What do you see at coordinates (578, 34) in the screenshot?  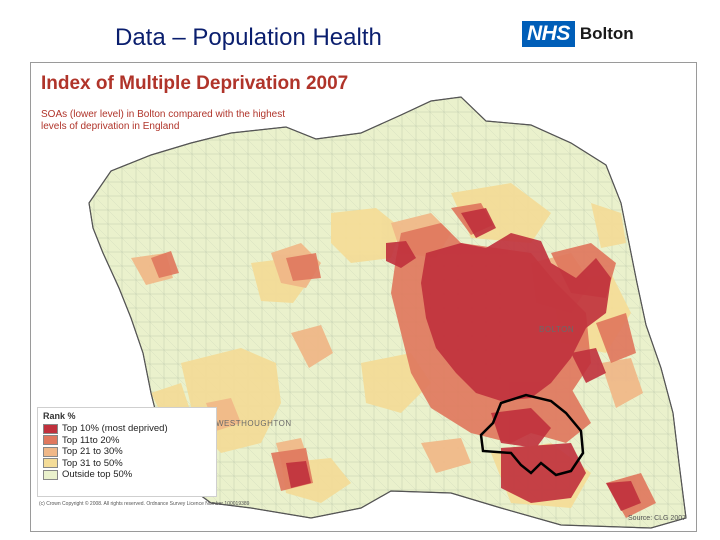 I see `nhs-bolton-logo: NHS Bolton` at bounding box center [578, 34].